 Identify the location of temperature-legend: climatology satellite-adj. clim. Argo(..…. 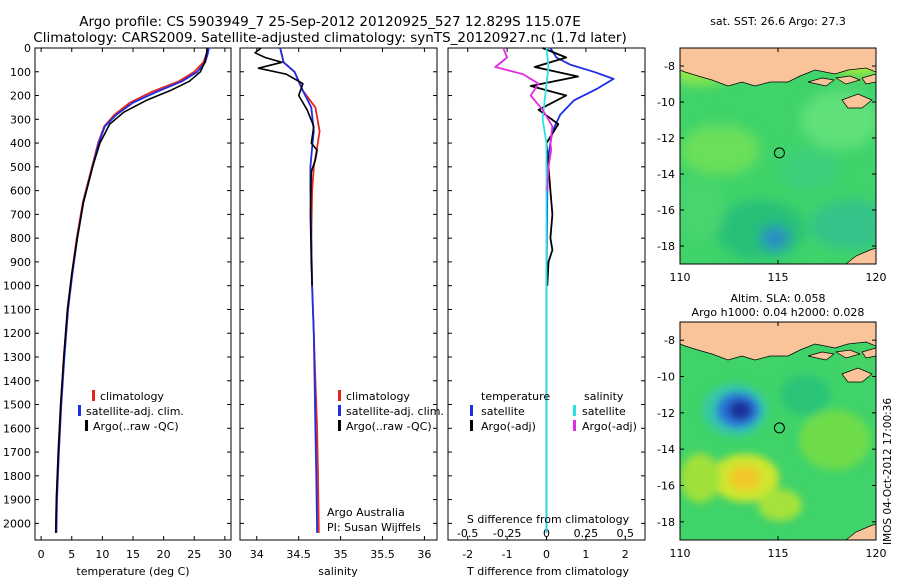
(131, 411).